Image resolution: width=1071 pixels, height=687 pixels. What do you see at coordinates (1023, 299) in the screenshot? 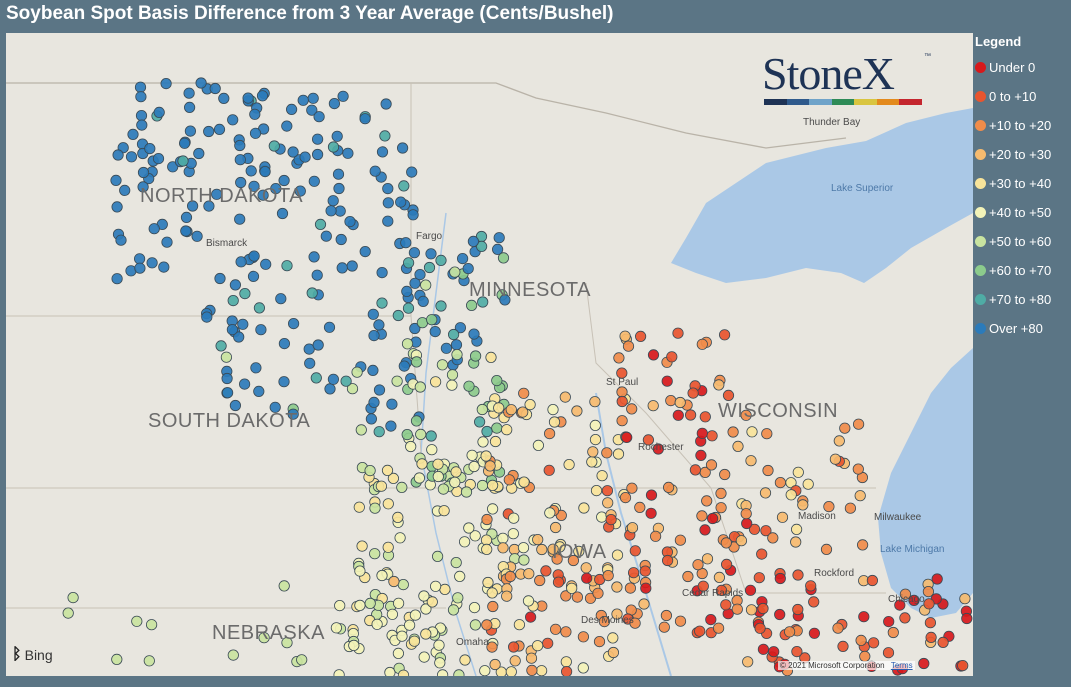
I see `legend-item: +70 to +80` at bounding box center [1023, 299].